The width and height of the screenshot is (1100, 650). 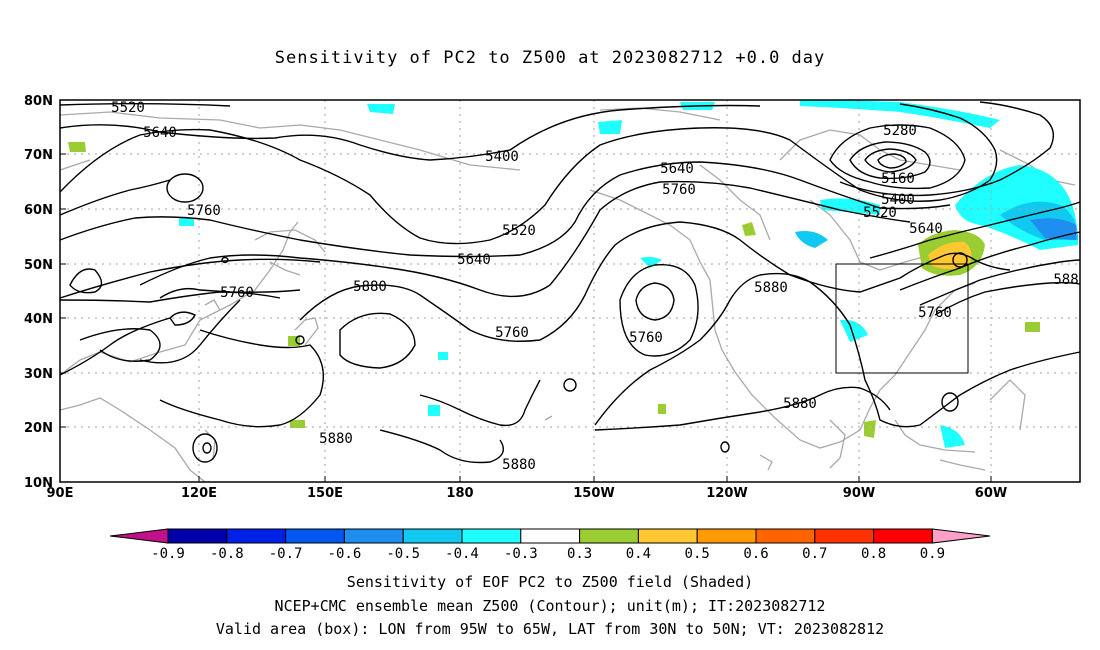 I want to click on lat-label: 20N, so click(x=38, y=428).